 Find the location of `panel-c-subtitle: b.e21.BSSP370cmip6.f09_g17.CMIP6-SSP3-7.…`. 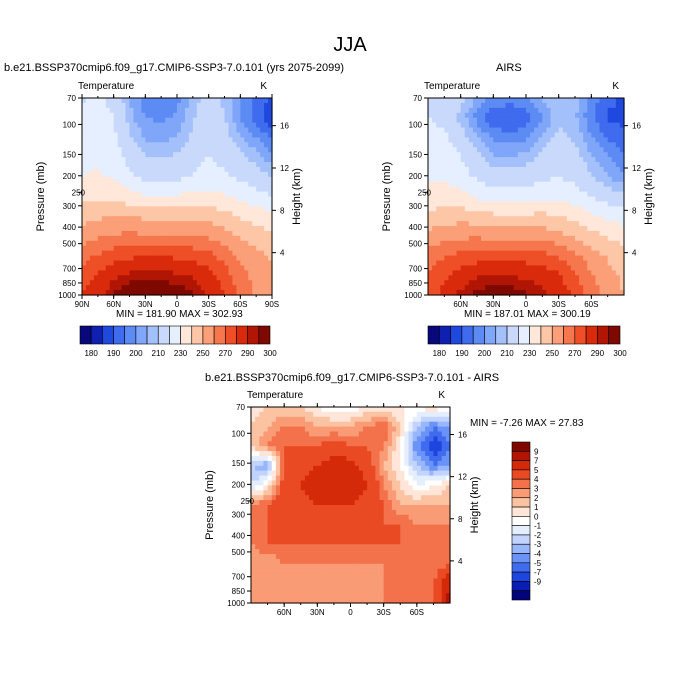

panel-c-subtitle: b.e21.BSSP370cmip6.f09_g17.CMIP6-SSP3-7.… is located at coordinates (352, 378).